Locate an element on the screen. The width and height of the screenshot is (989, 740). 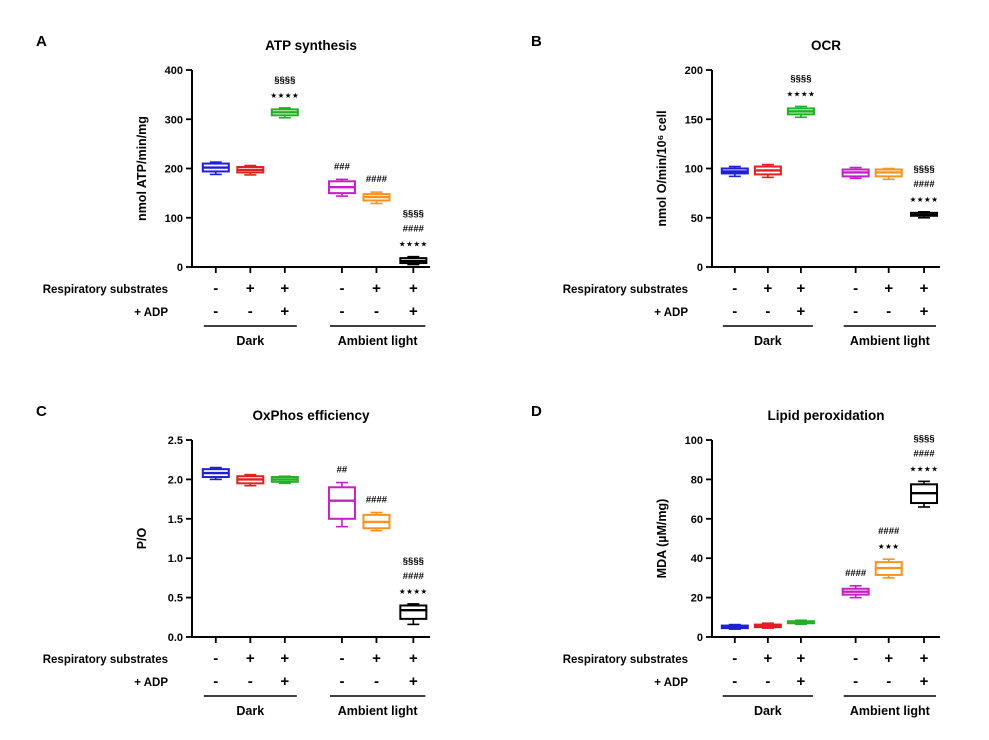
y-axis-label: MDA (µM/mg) is located at coordinates (662, 539).